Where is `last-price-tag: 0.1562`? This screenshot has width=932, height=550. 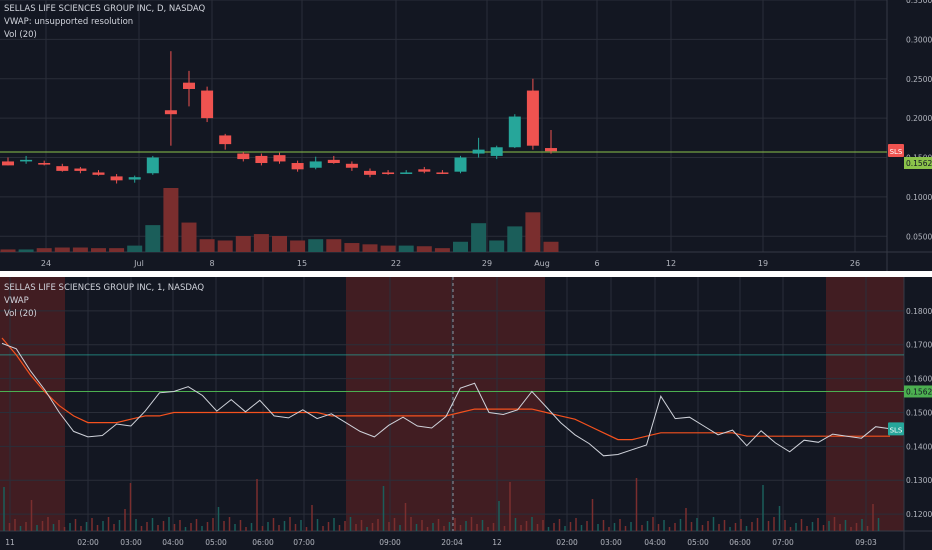
last-price-tag: 0.1562 is located at coordinates (919, 391).